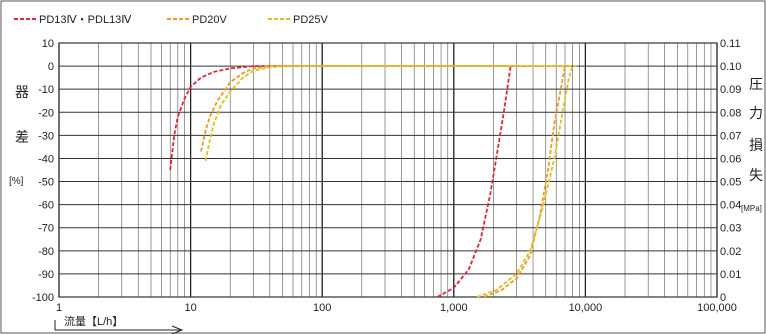 The height and width of the screenshot is (334, 766). I want to click on x-tick-label: 1,000, so click(454, 308).